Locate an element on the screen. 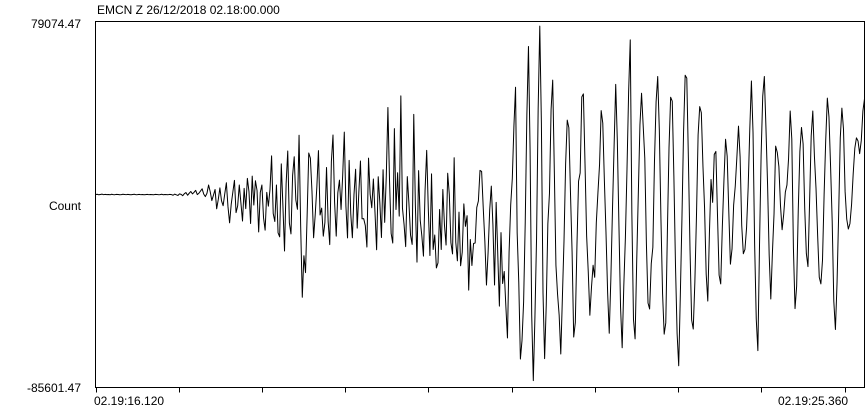  chart-title: EMCN Z 26/12/2018 02.18:00.000 is located at coordinates (188, 10).